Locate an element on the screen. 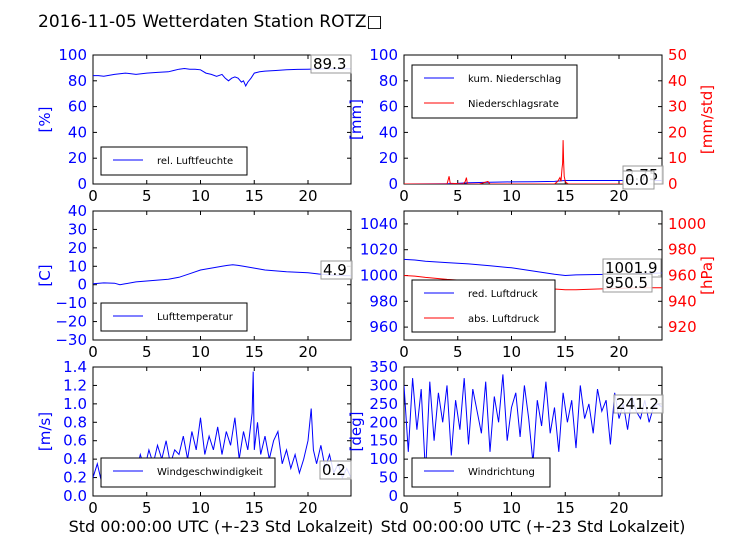 The height and width of the screenshot is (552, 736). y-tick-label-right: 40 is located at coordinates (677, 81).